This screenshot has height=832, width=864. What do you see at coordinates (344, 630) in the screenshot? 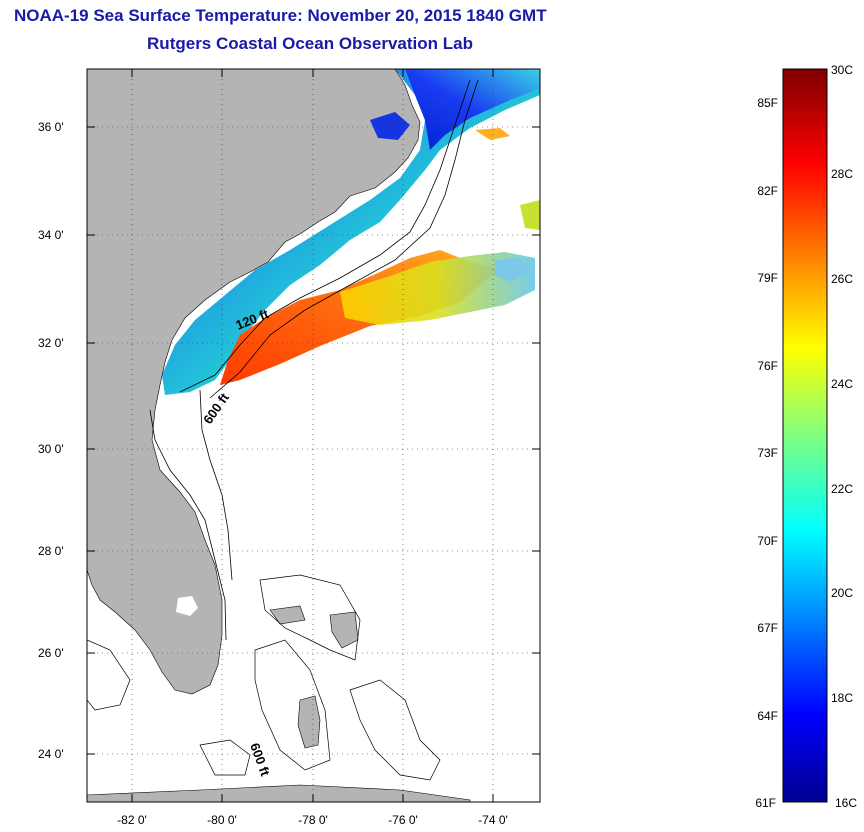
I see `land-abaco-island` at bounding box center [344, 630].